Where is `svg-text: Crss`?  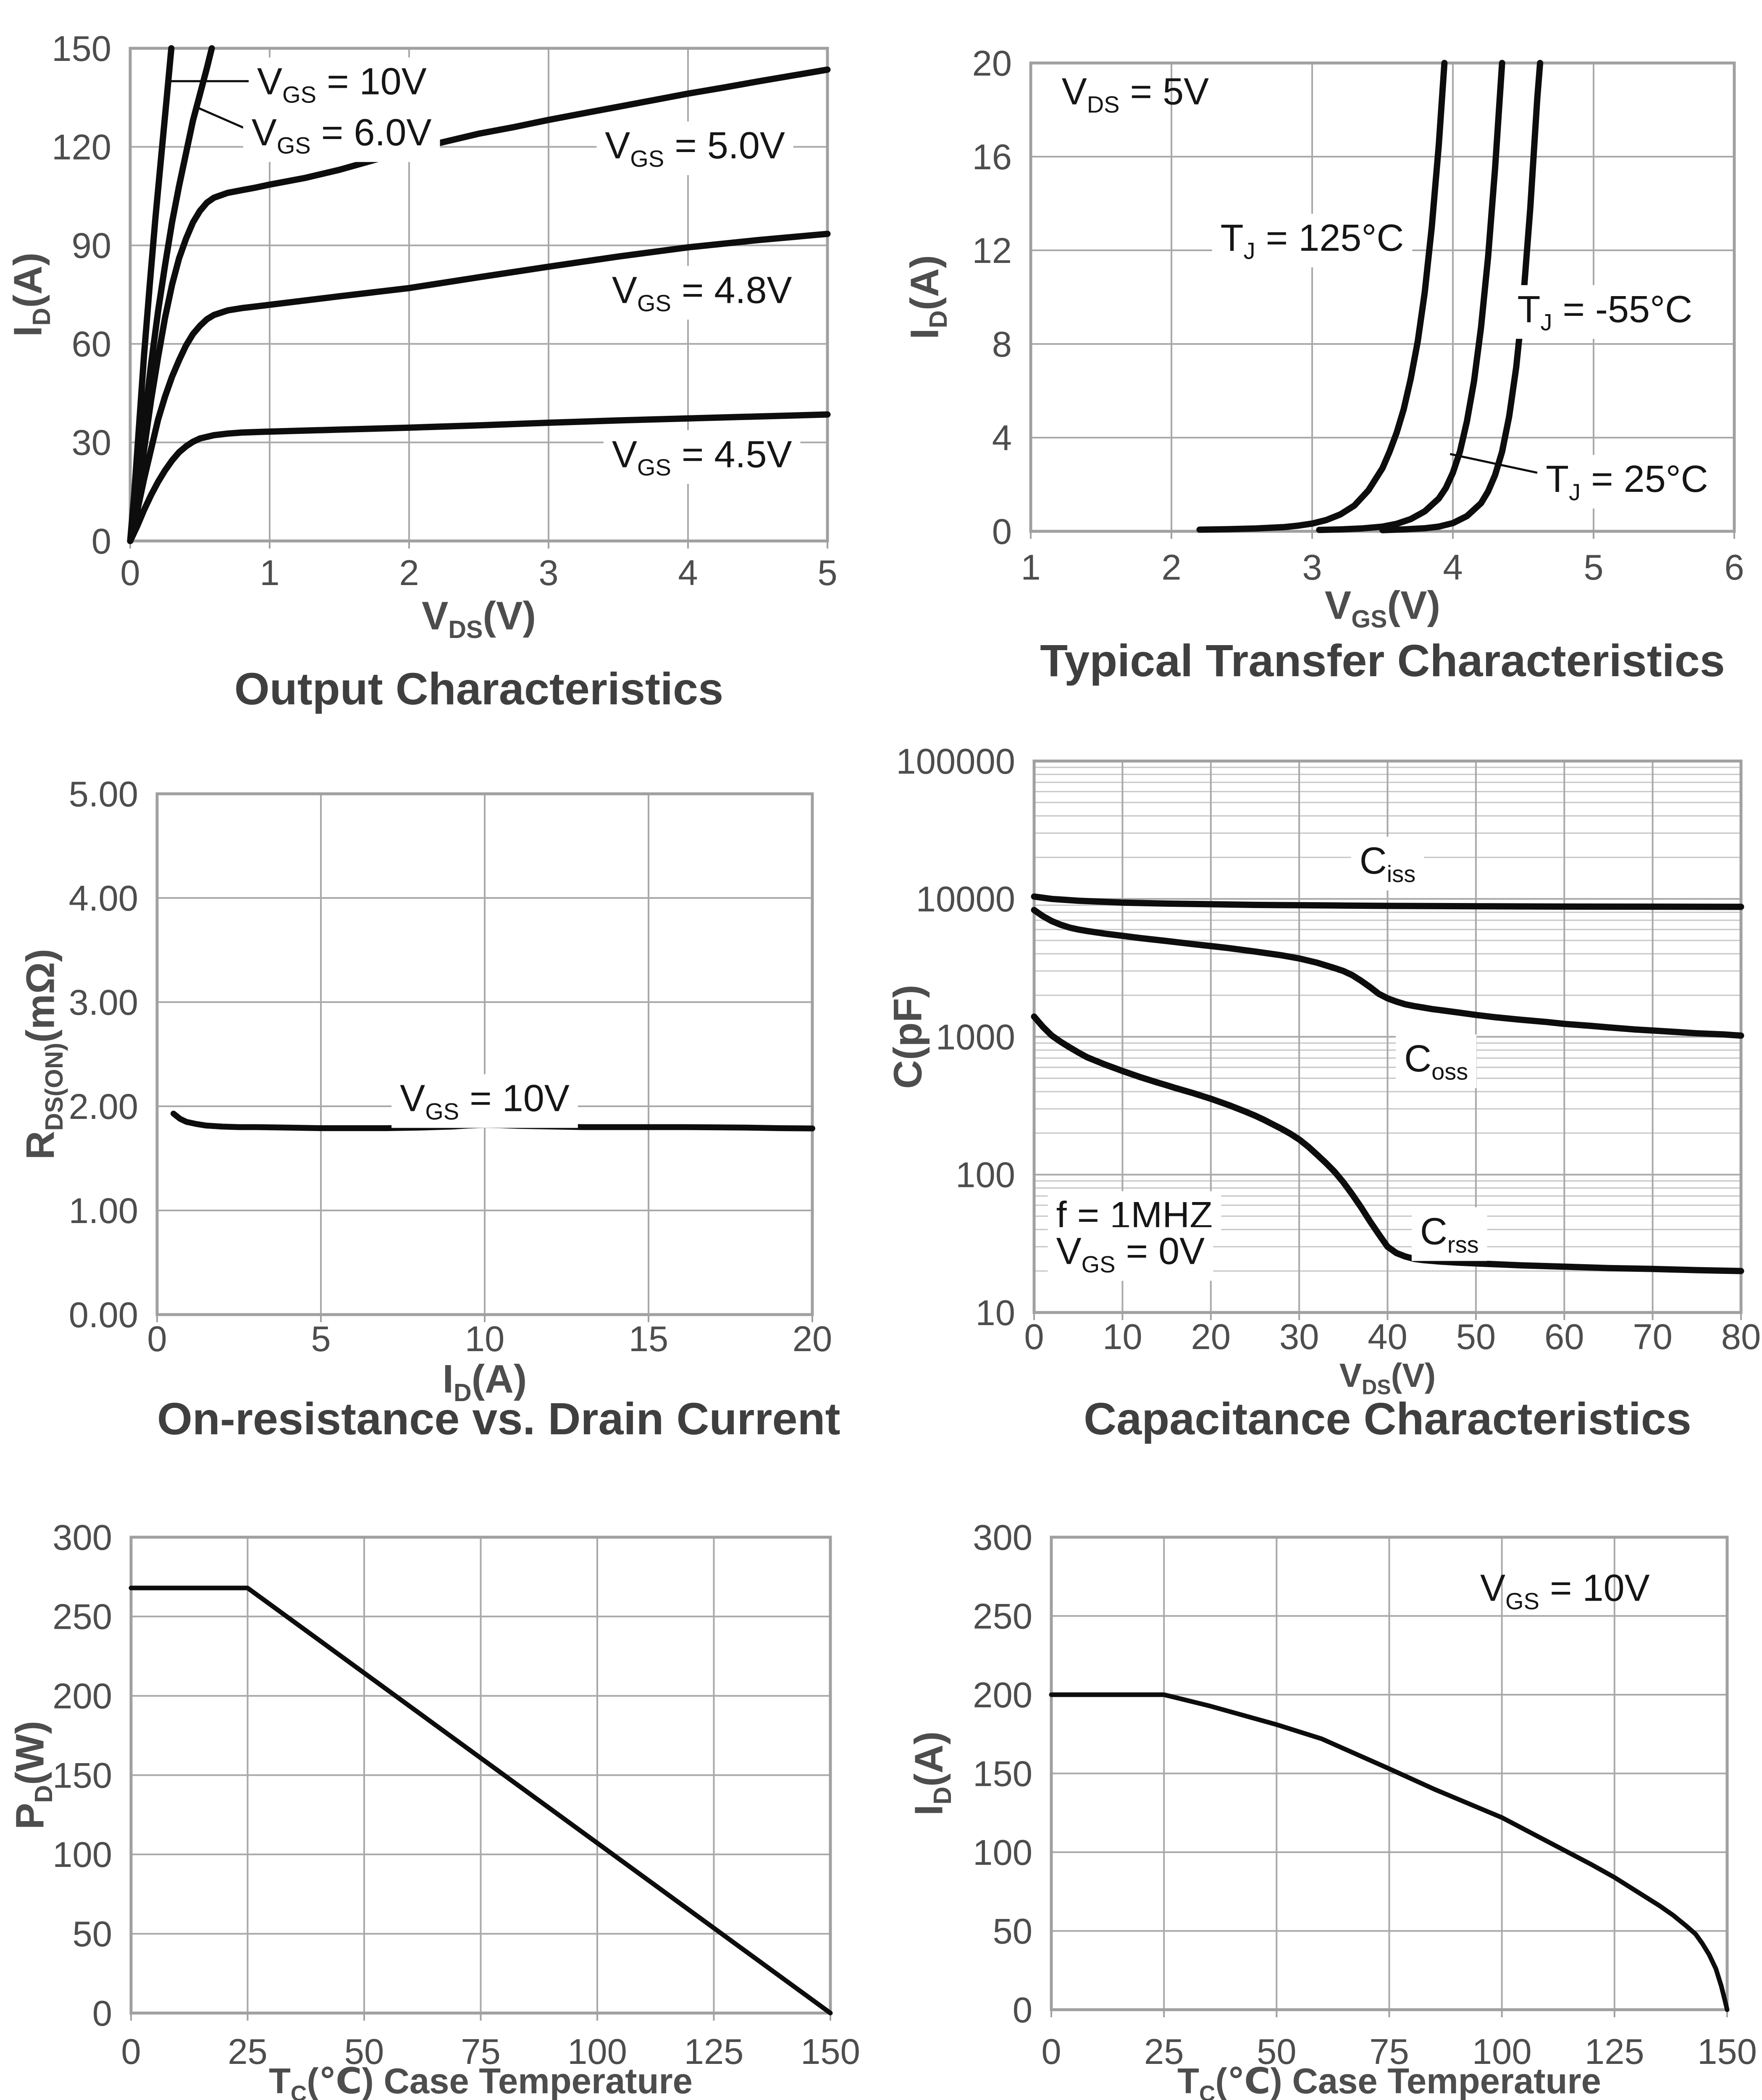
svg-text: Crss is located at coordinates (1450, 1233).